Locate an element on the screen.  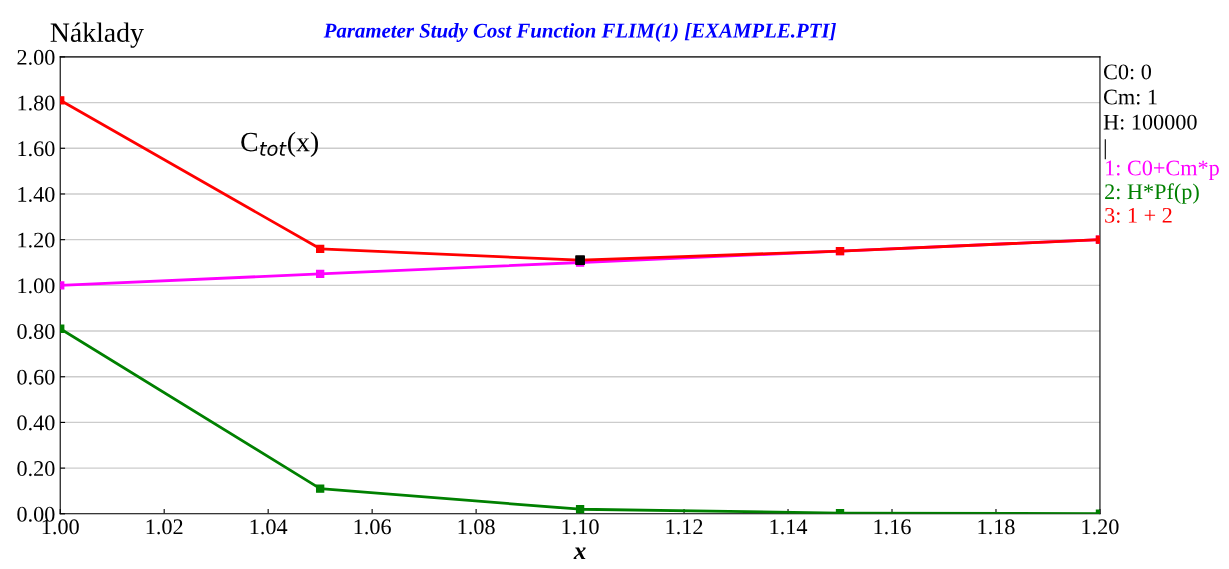
x-tick-label: 1.18 is located at coordinates (996, 527).